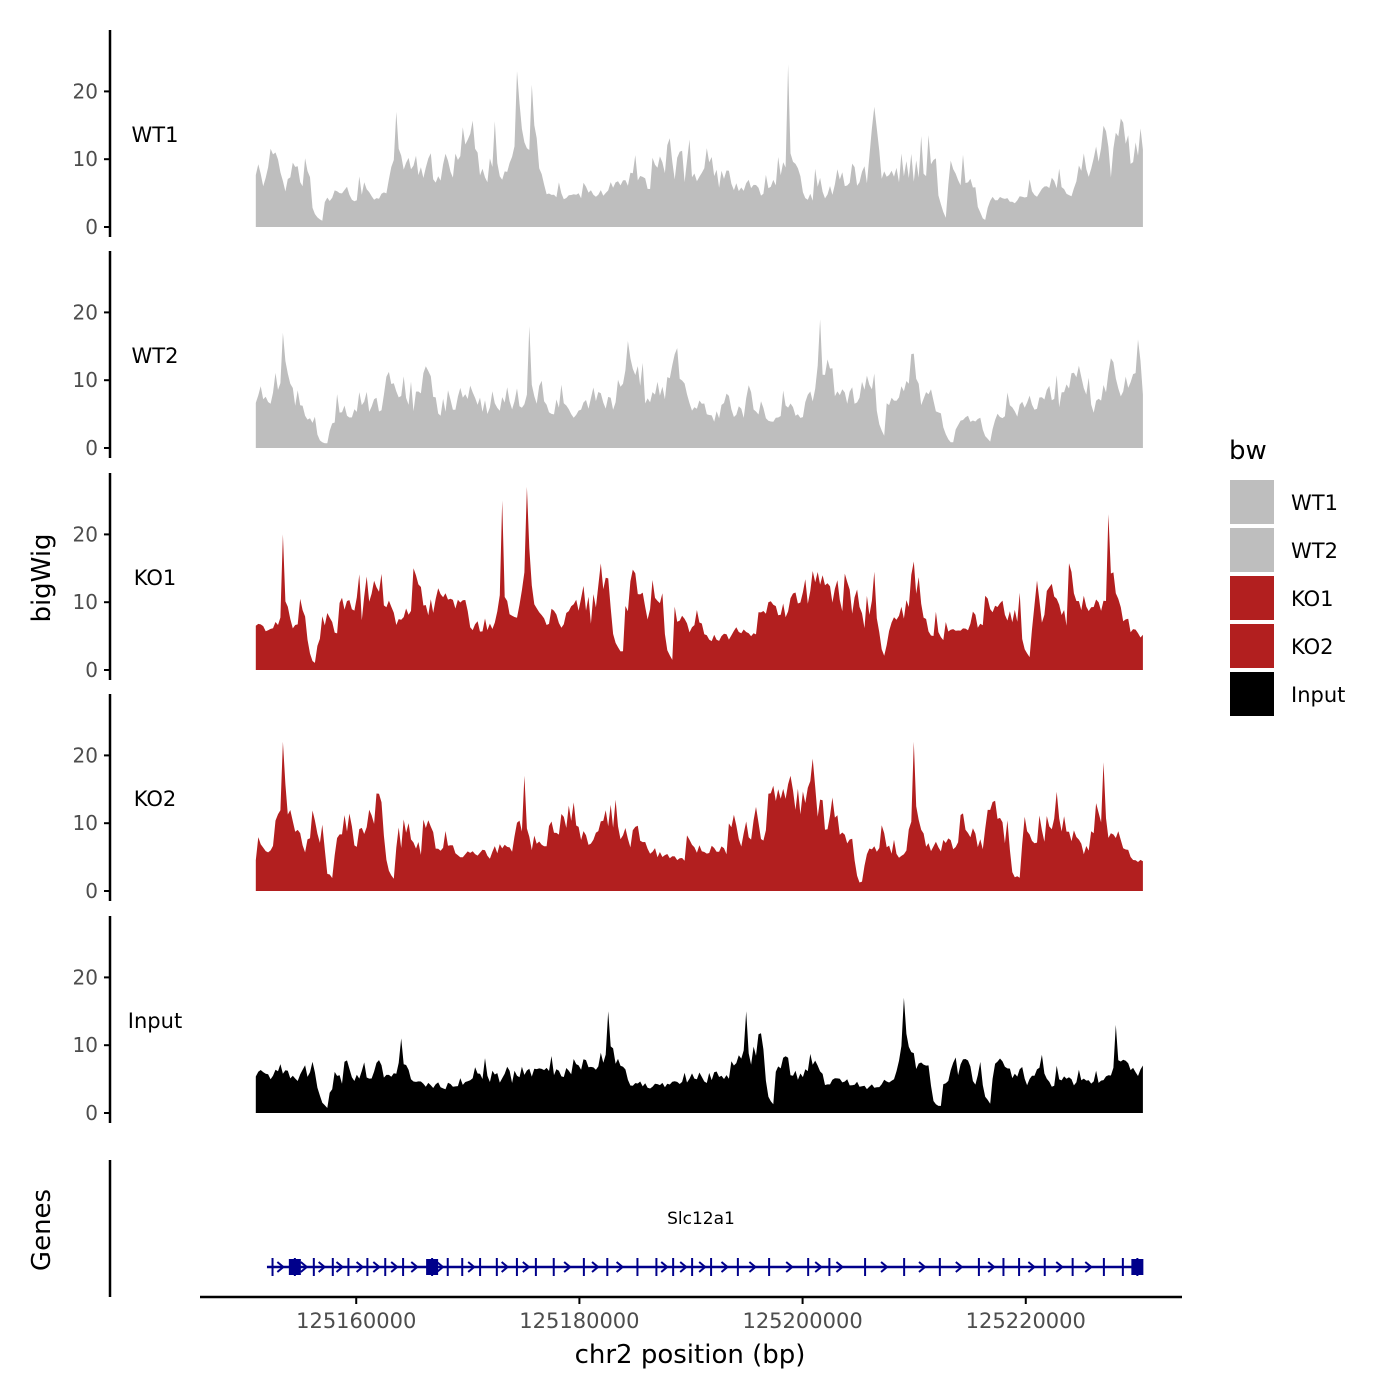  What do you see at coordinates (1282, 646) in the screenshot?
I see `legend-item-ko2: KO2` at bounding box center [1282, 646].